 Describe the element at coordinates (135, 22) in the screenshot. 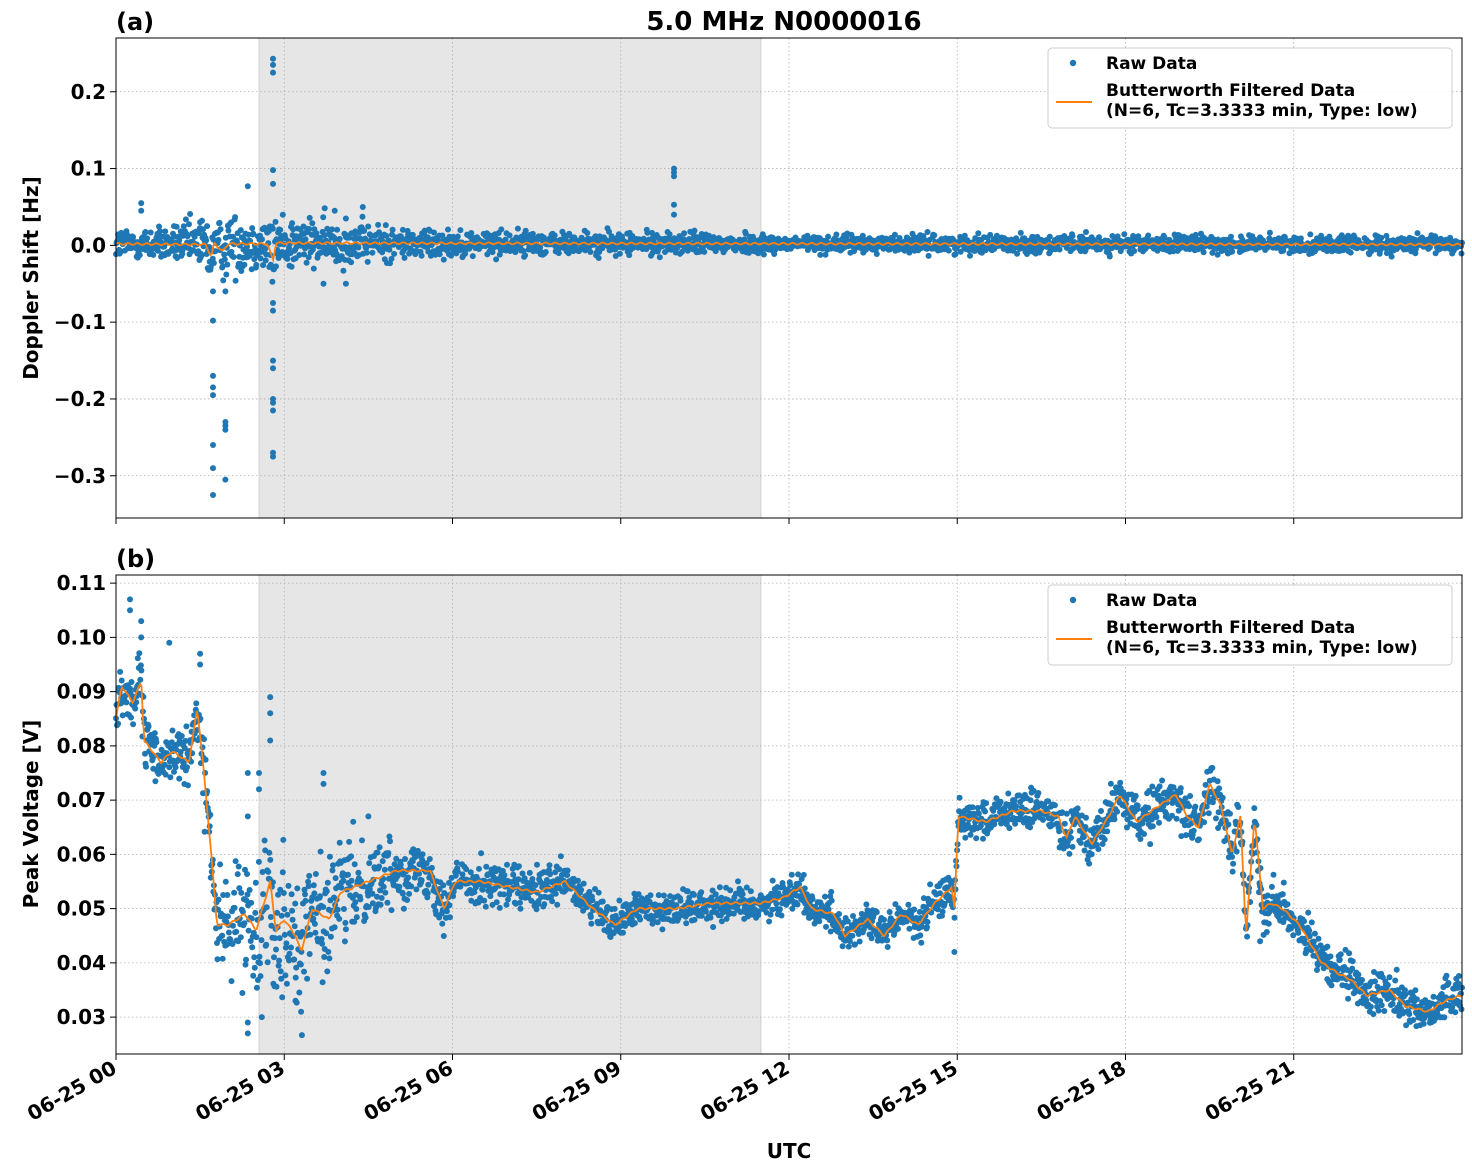

I see `panel-a-label: (a)` at that location.